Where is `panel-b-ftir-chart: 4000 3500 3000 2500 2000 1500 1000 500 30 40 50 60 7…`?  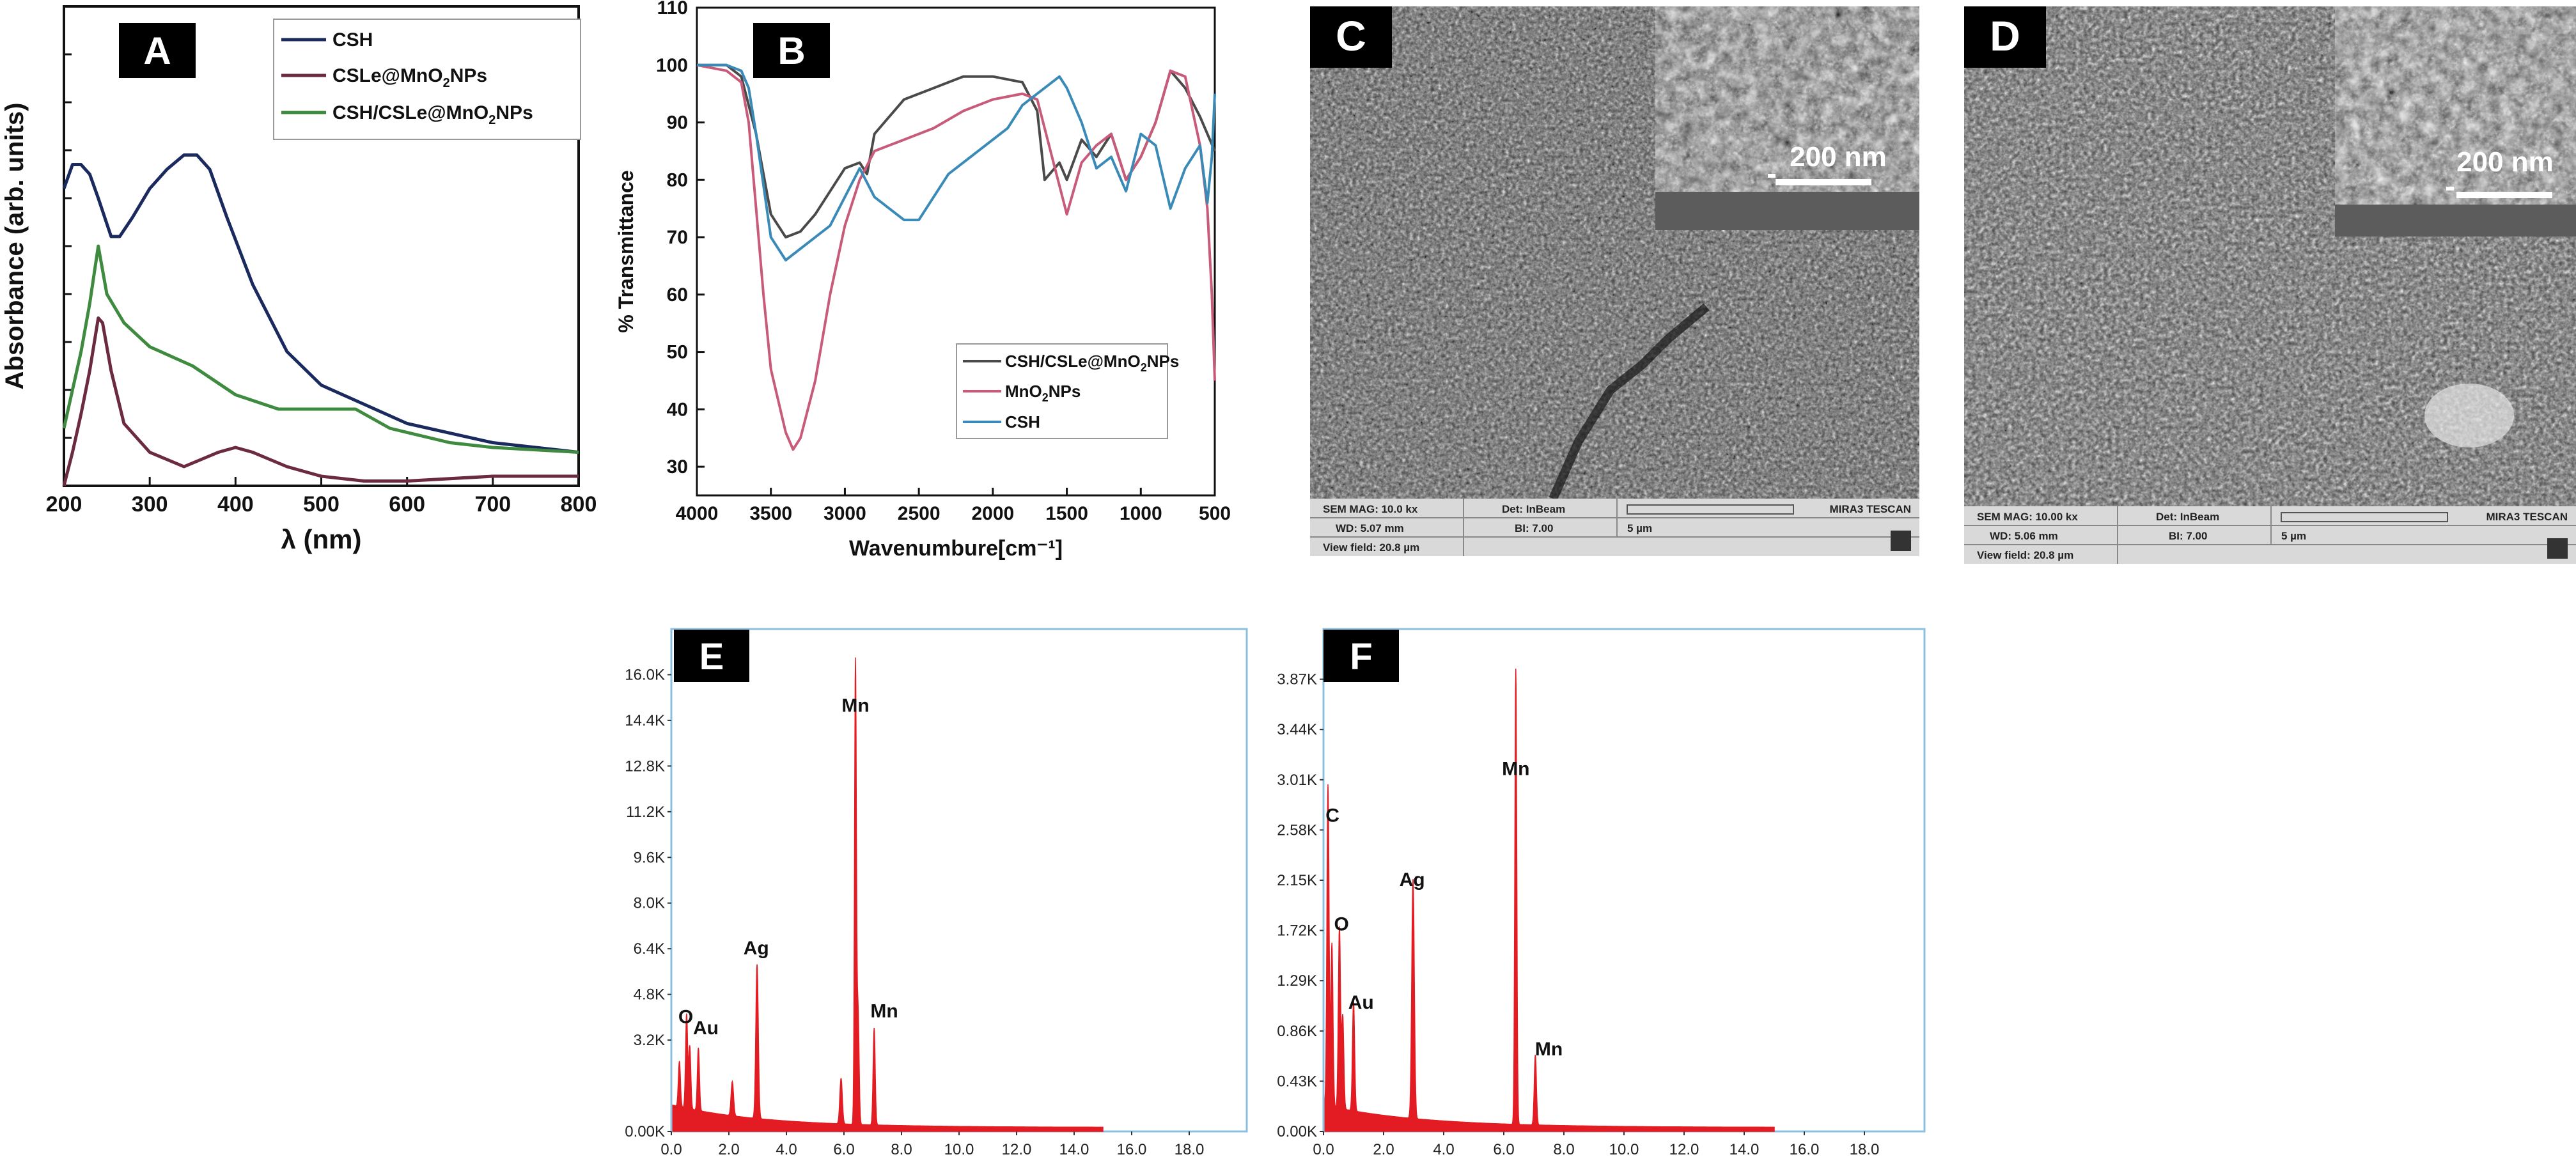
panel-b-ftir-chart: 4000 3500 3000 2500 2000 1500 1000 500 30 40 50 60 7… is located at coordinates (922, 280).